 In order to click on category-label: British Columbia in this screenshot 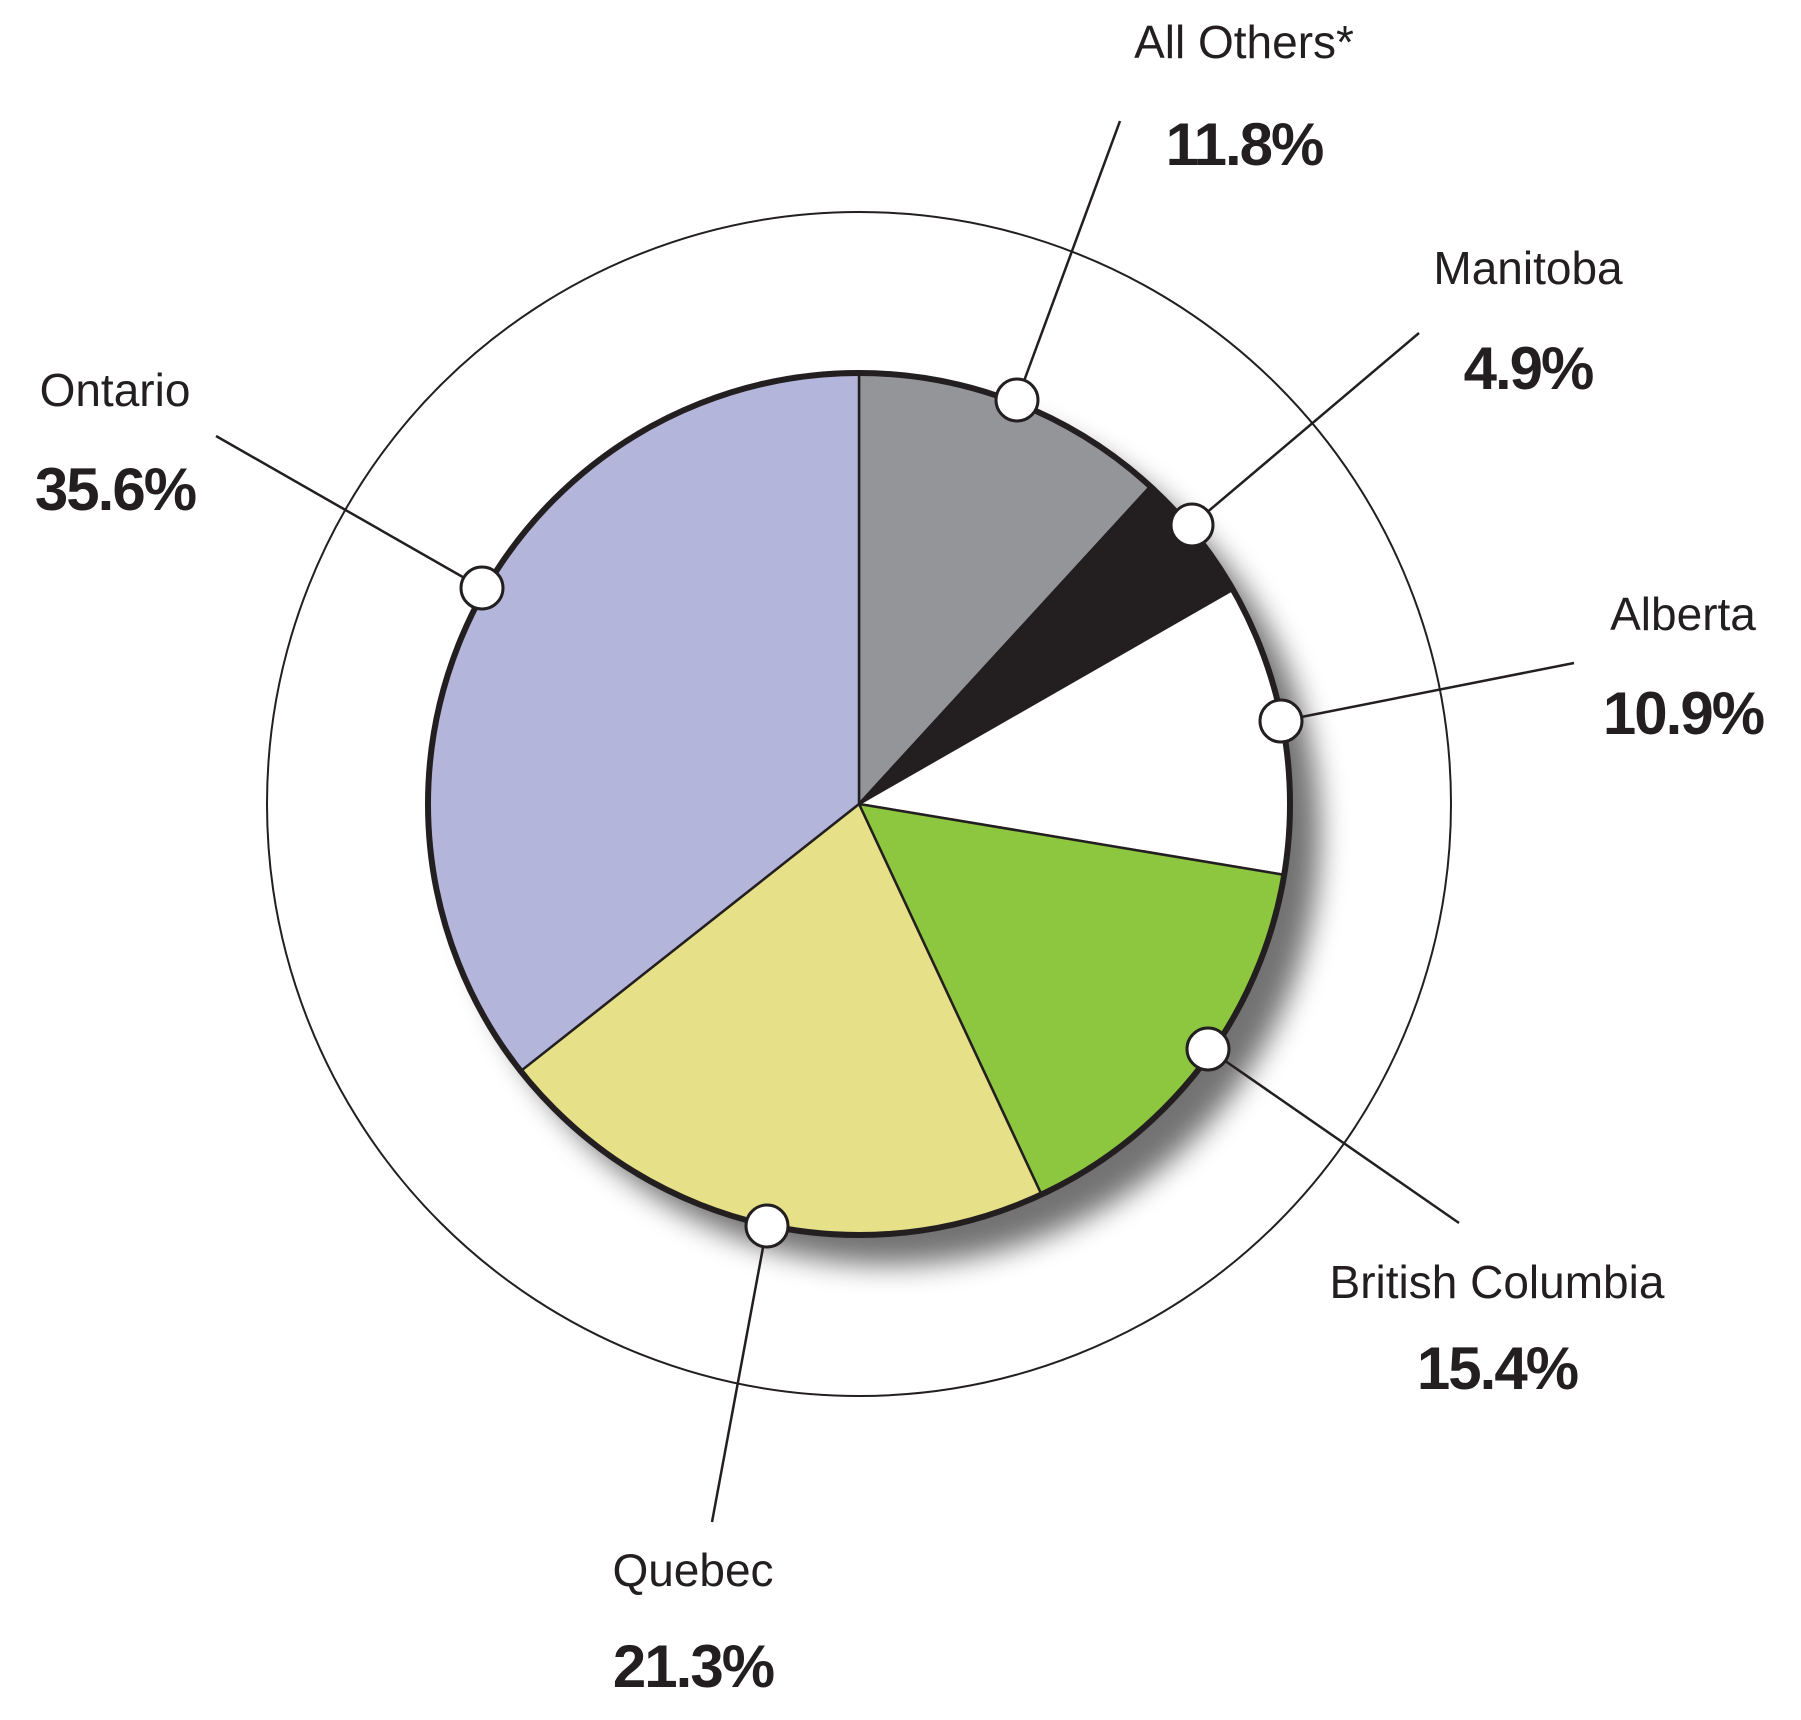, I will do `click(1497, 1282)`.